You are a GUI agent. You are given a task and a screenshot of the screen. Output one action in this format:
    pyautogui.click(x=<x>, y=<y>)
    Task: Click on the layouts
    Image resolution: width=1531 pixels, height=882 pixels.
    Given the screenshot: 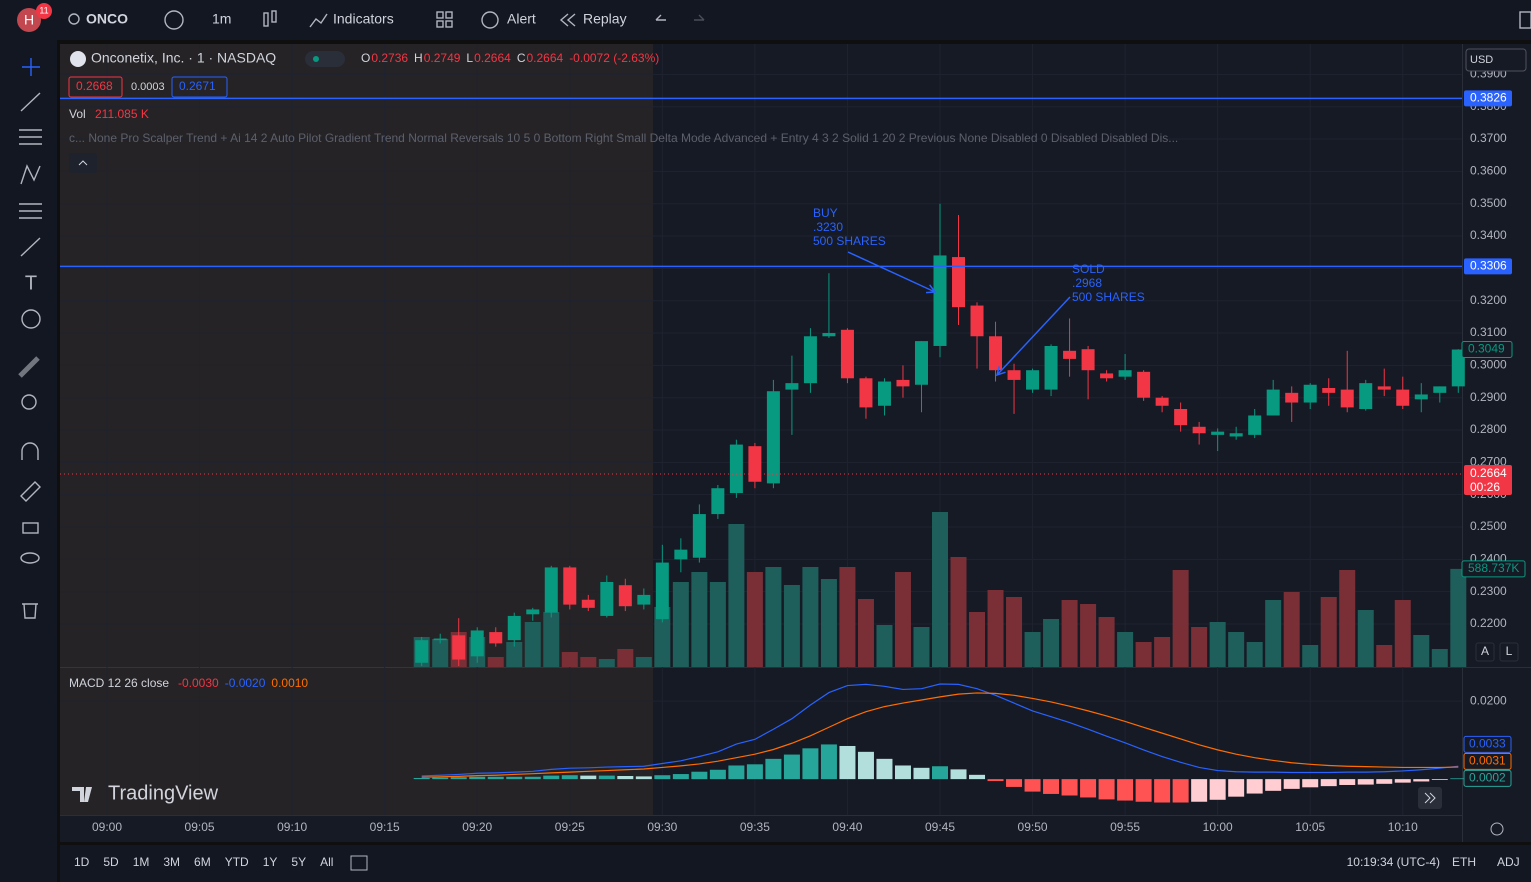 What is the action you would take?
    pyautogui.click(x=440, y=15)
    